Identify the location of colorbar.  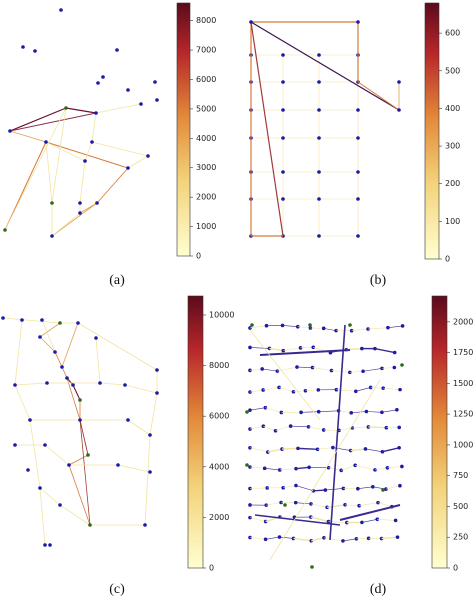
(183, 129).